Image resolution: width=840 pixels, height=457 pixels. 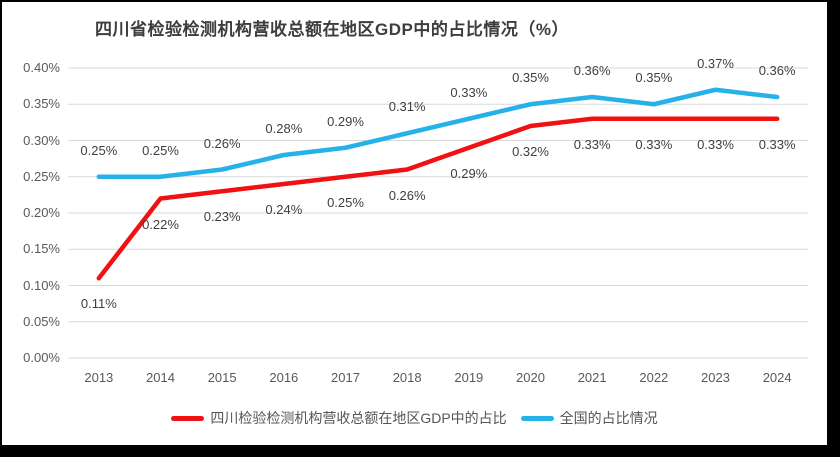 I want to click on data-label-national: 0.28%, so click(x=284, y=128).